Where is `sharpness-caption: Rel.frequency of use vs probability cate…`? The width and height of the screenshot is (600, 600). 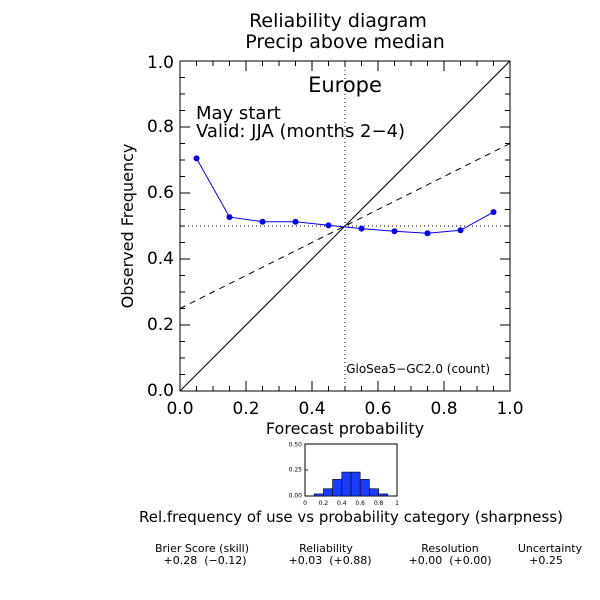
sharpness-caption: Rel.frequency of use vs probability cate… is located at coordinates (351, 517).